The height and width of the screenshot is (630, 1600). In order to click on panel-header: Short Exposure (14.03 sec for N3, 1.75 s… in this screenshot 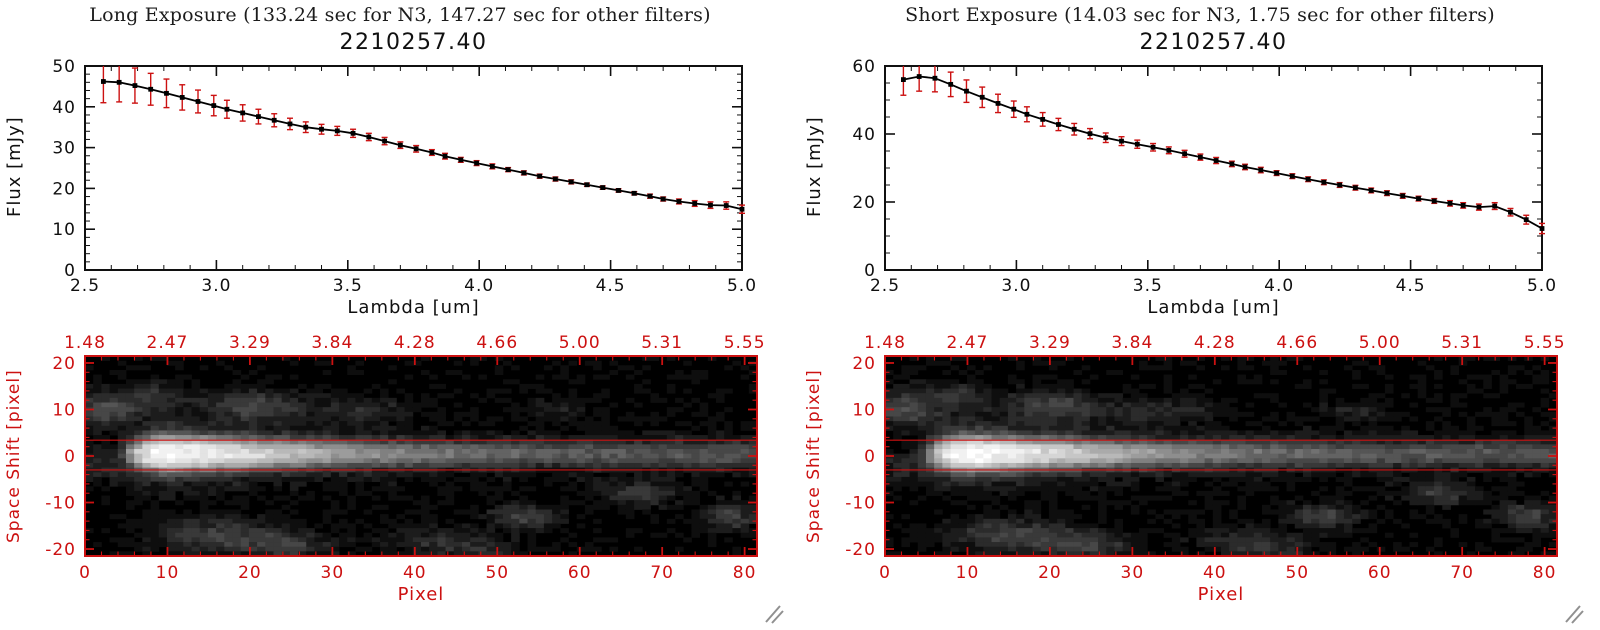, I will do `click(1200, 15)`.